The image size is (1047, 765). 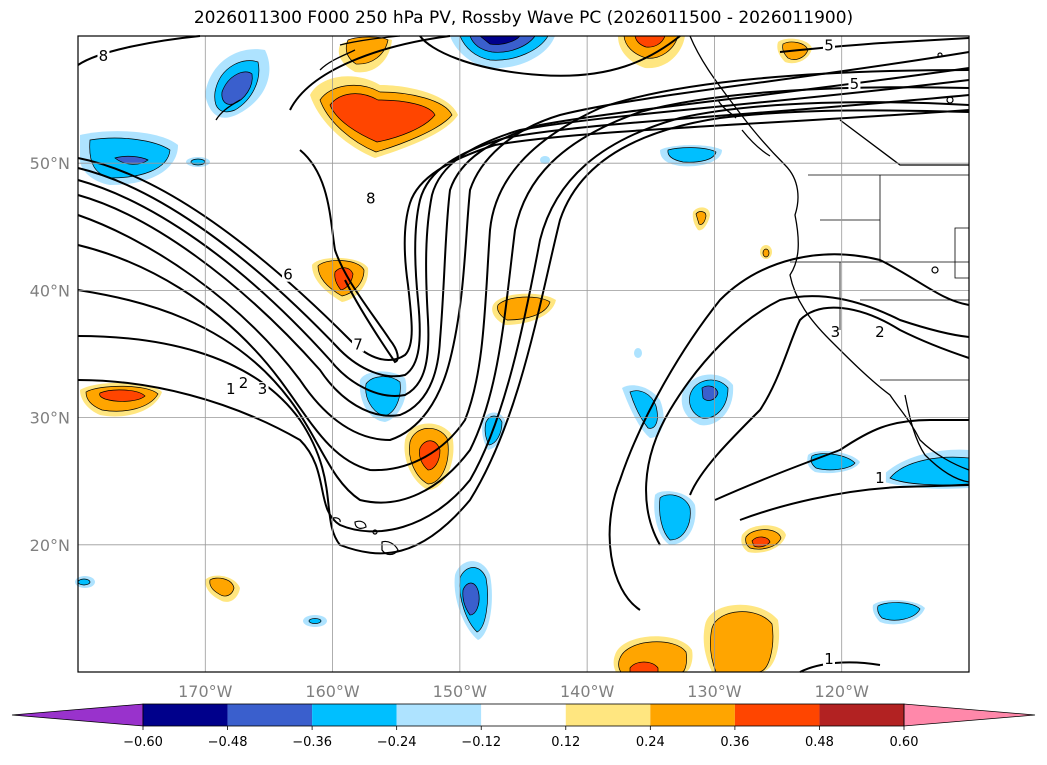 I want to click on colorbar-tick-label: 0.48, so click(x=819, y=742).